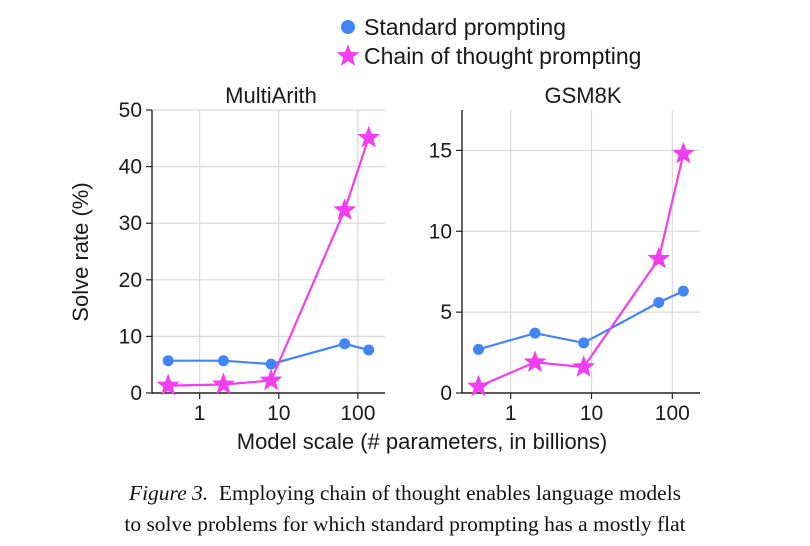 The width and height of the screenshot is (810, 546). Describe the element at coordinates (130, 167) in the screenshot. I see `y-tick-label: 40` at that location.